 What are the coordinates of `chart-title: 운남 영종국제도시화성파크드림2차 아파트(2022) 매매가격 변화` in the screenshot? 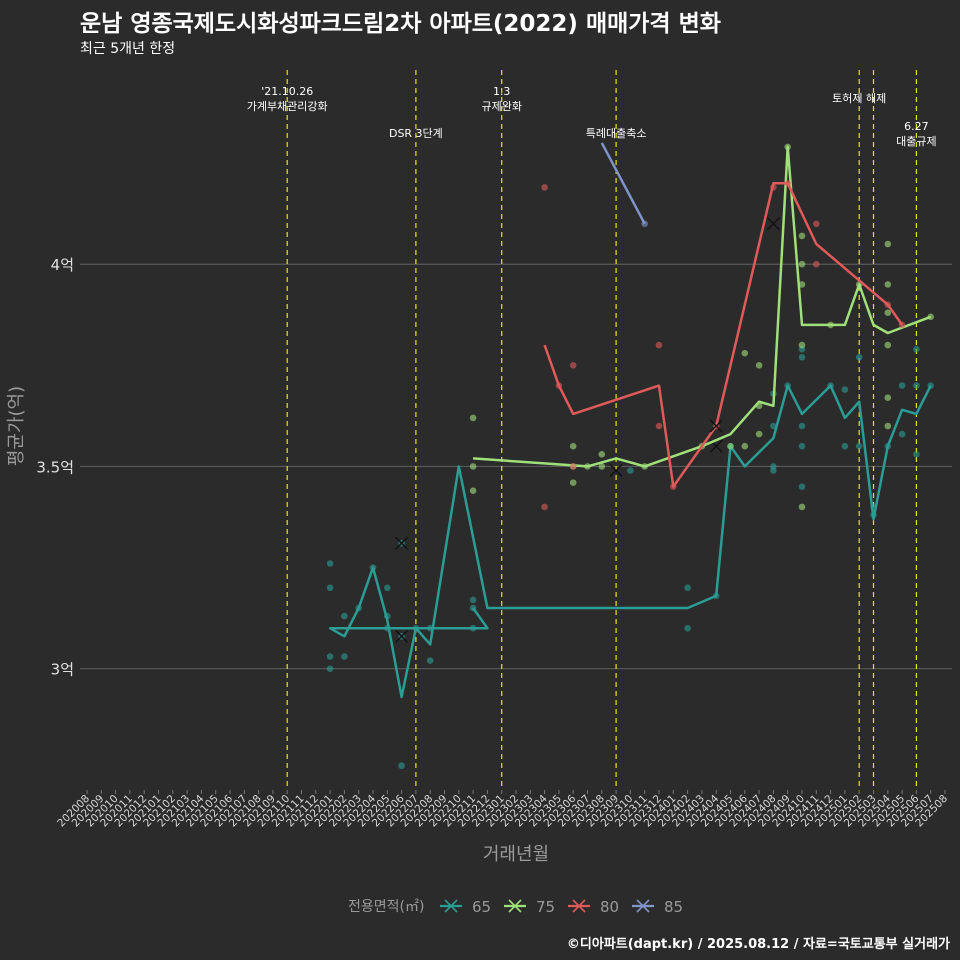 It's located at (400, 24).